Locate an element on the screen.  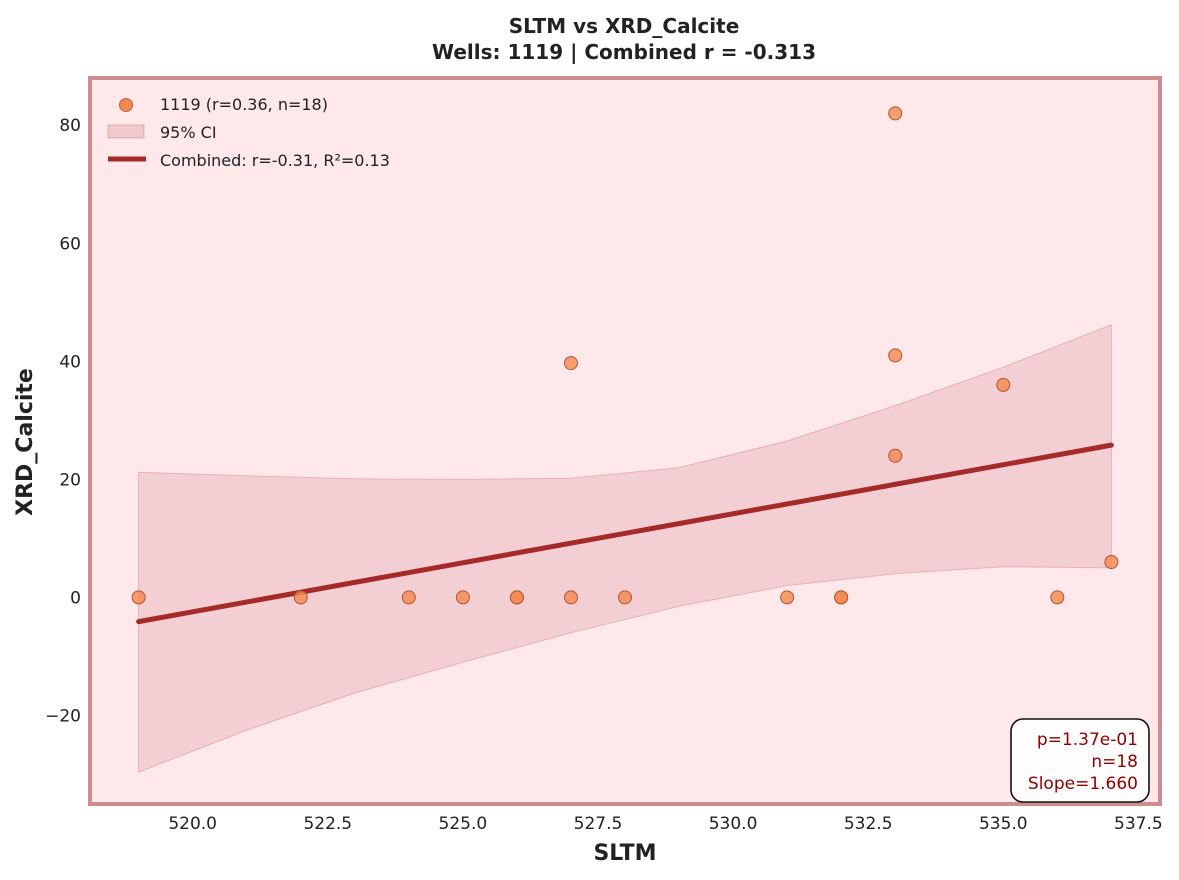
y-tick-label: 40 is located at coordinates (70, 362).